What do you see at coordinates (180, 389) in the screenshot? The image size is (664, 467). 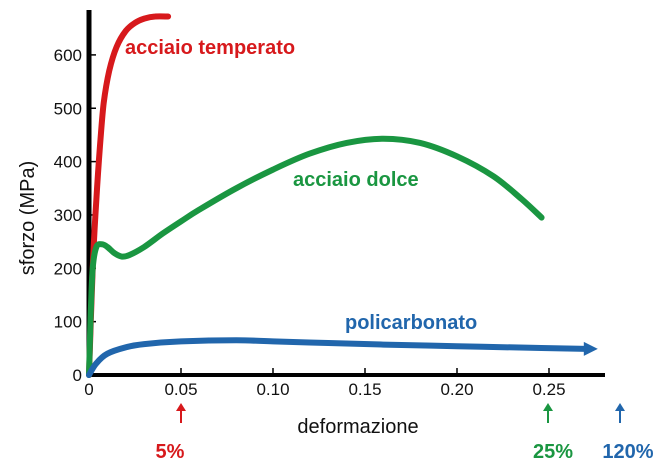 I see `x-tick-label: 0.05` at bounding box center [180, 389].